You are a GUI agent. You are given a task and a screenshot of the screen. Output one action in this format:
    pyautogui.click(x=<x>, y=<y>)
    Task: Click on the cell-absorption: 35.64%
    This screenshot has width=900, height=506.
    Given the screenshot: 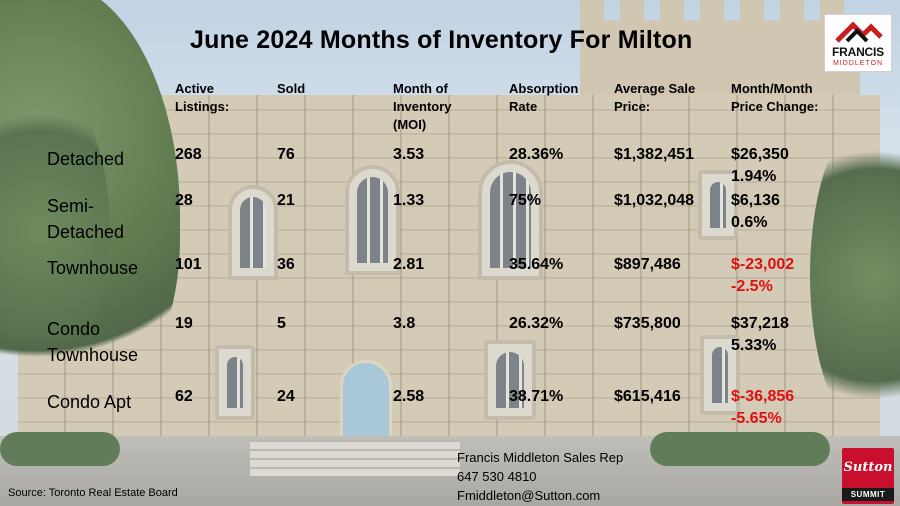 What is the action you would take?
    pyautogui.click(x=536, y=264)
    